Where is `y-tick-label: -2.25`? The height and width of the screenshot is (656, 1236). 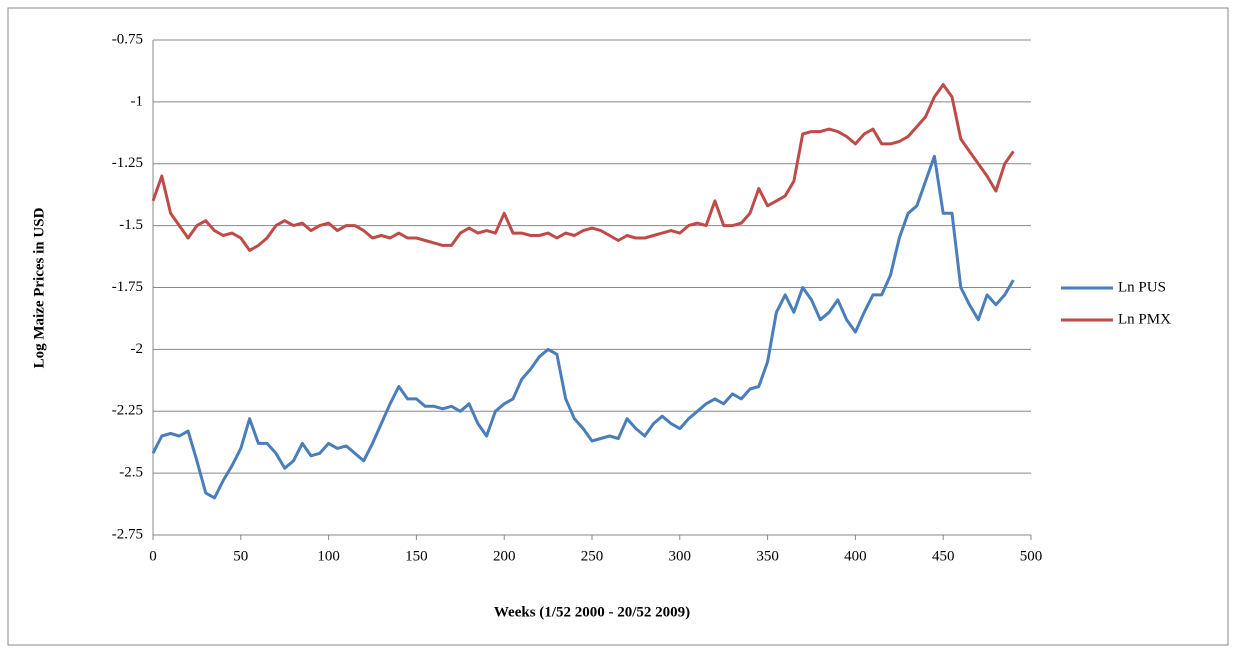
y-tick-label: -2.25 is located at coordinates (127, 411).